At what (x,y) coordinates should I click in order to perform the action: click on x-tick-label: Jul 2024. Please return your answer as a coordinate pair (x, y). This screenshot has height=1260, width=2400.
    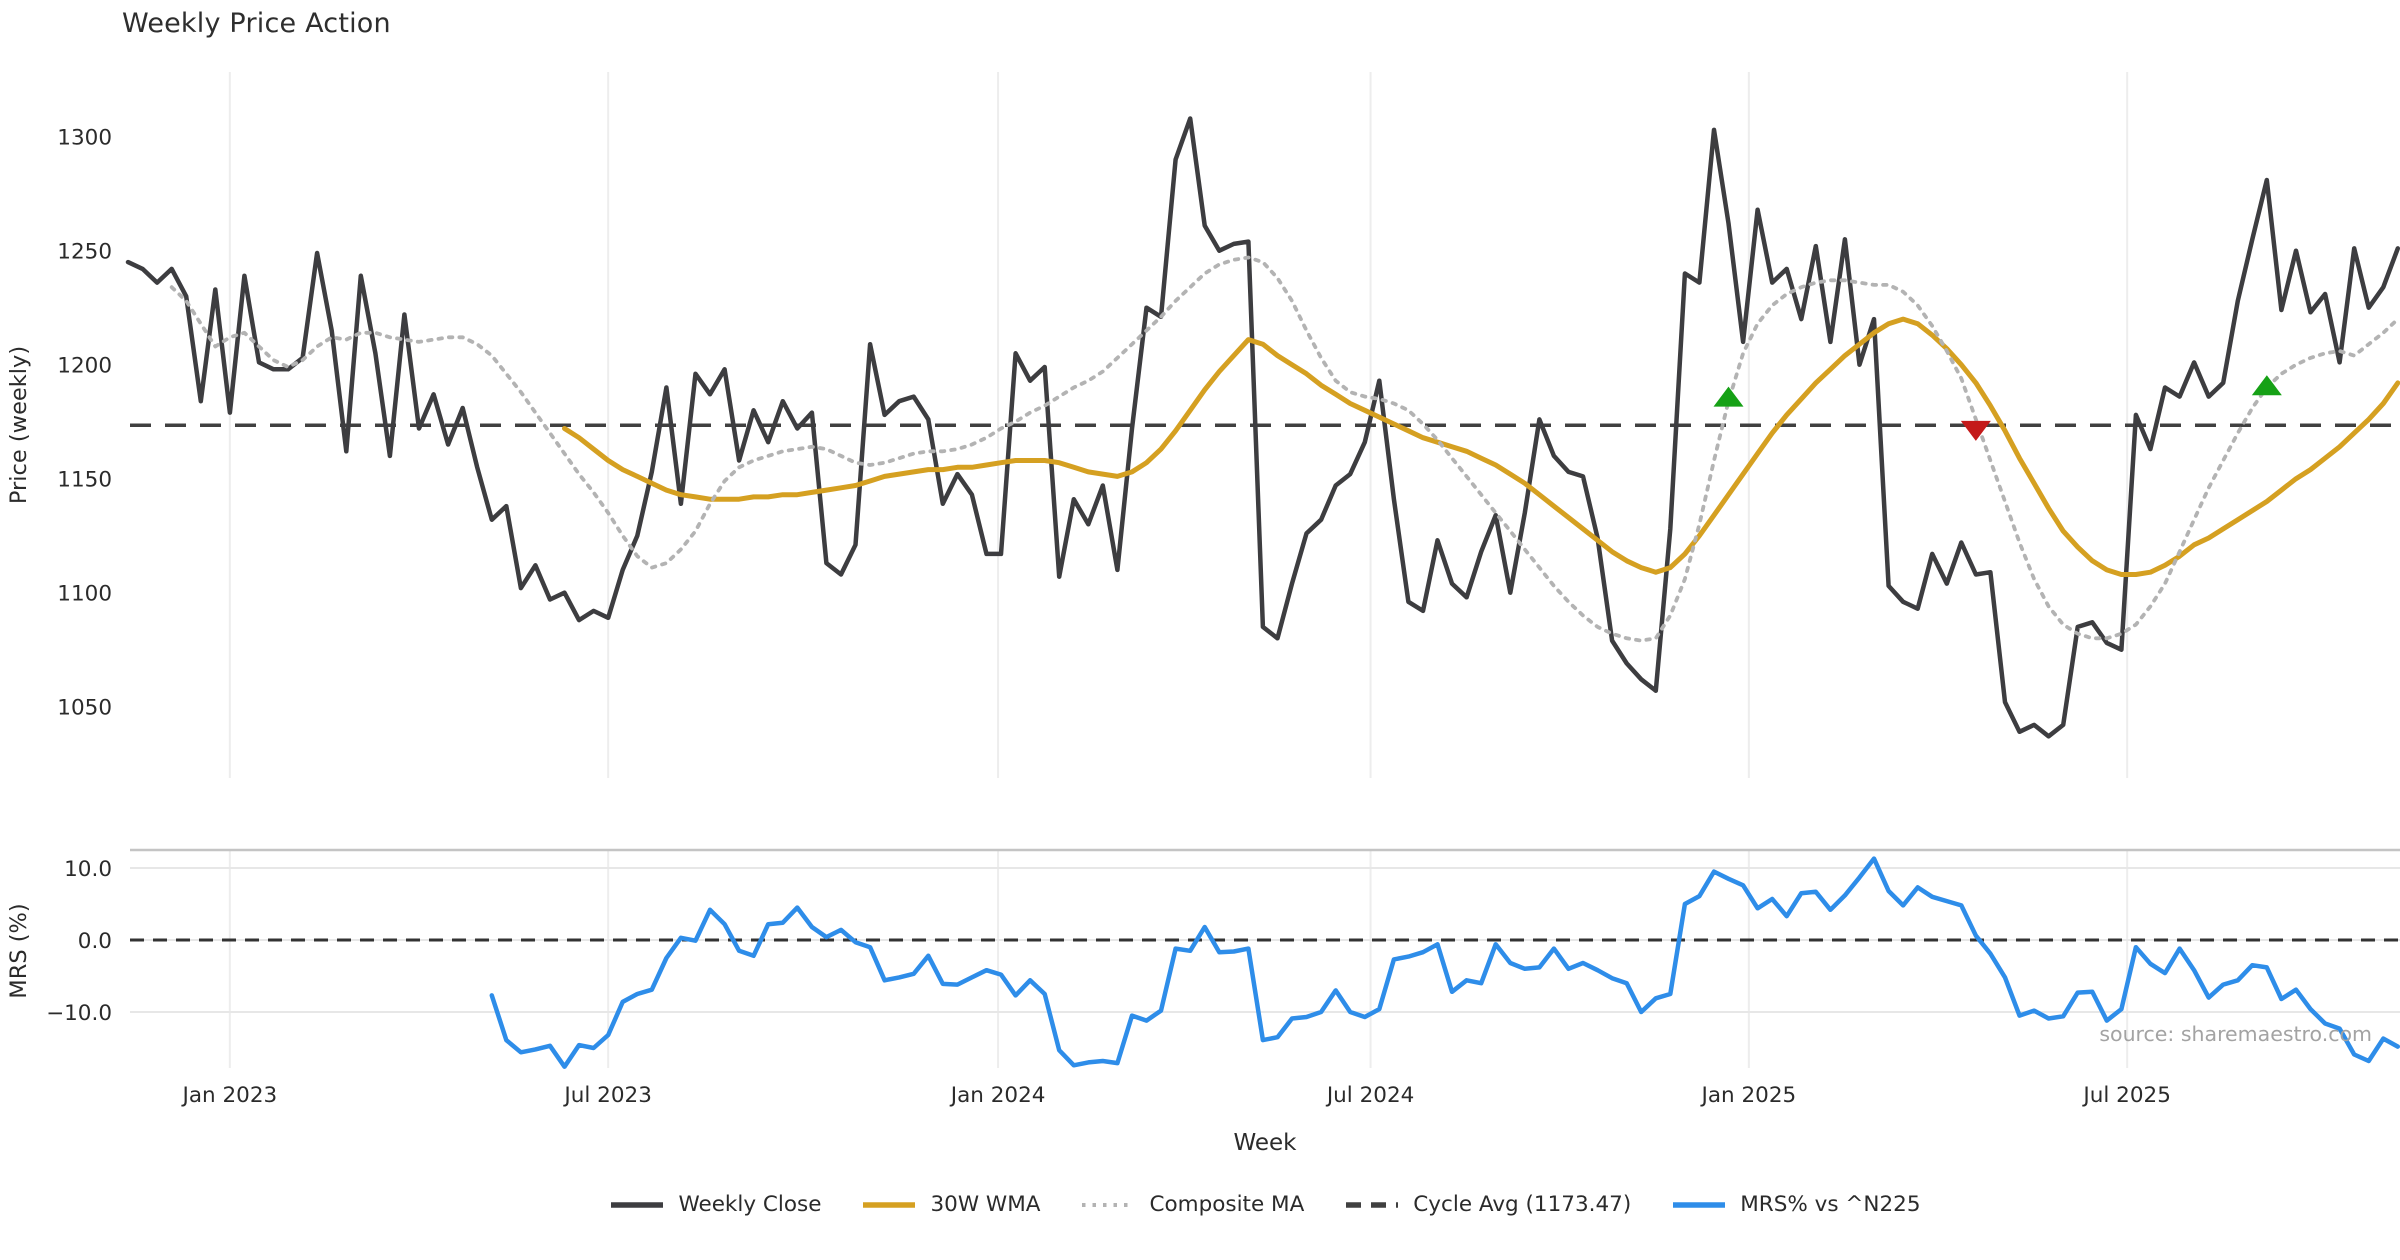
    Looking at the image, I should click on (1370, 1095).